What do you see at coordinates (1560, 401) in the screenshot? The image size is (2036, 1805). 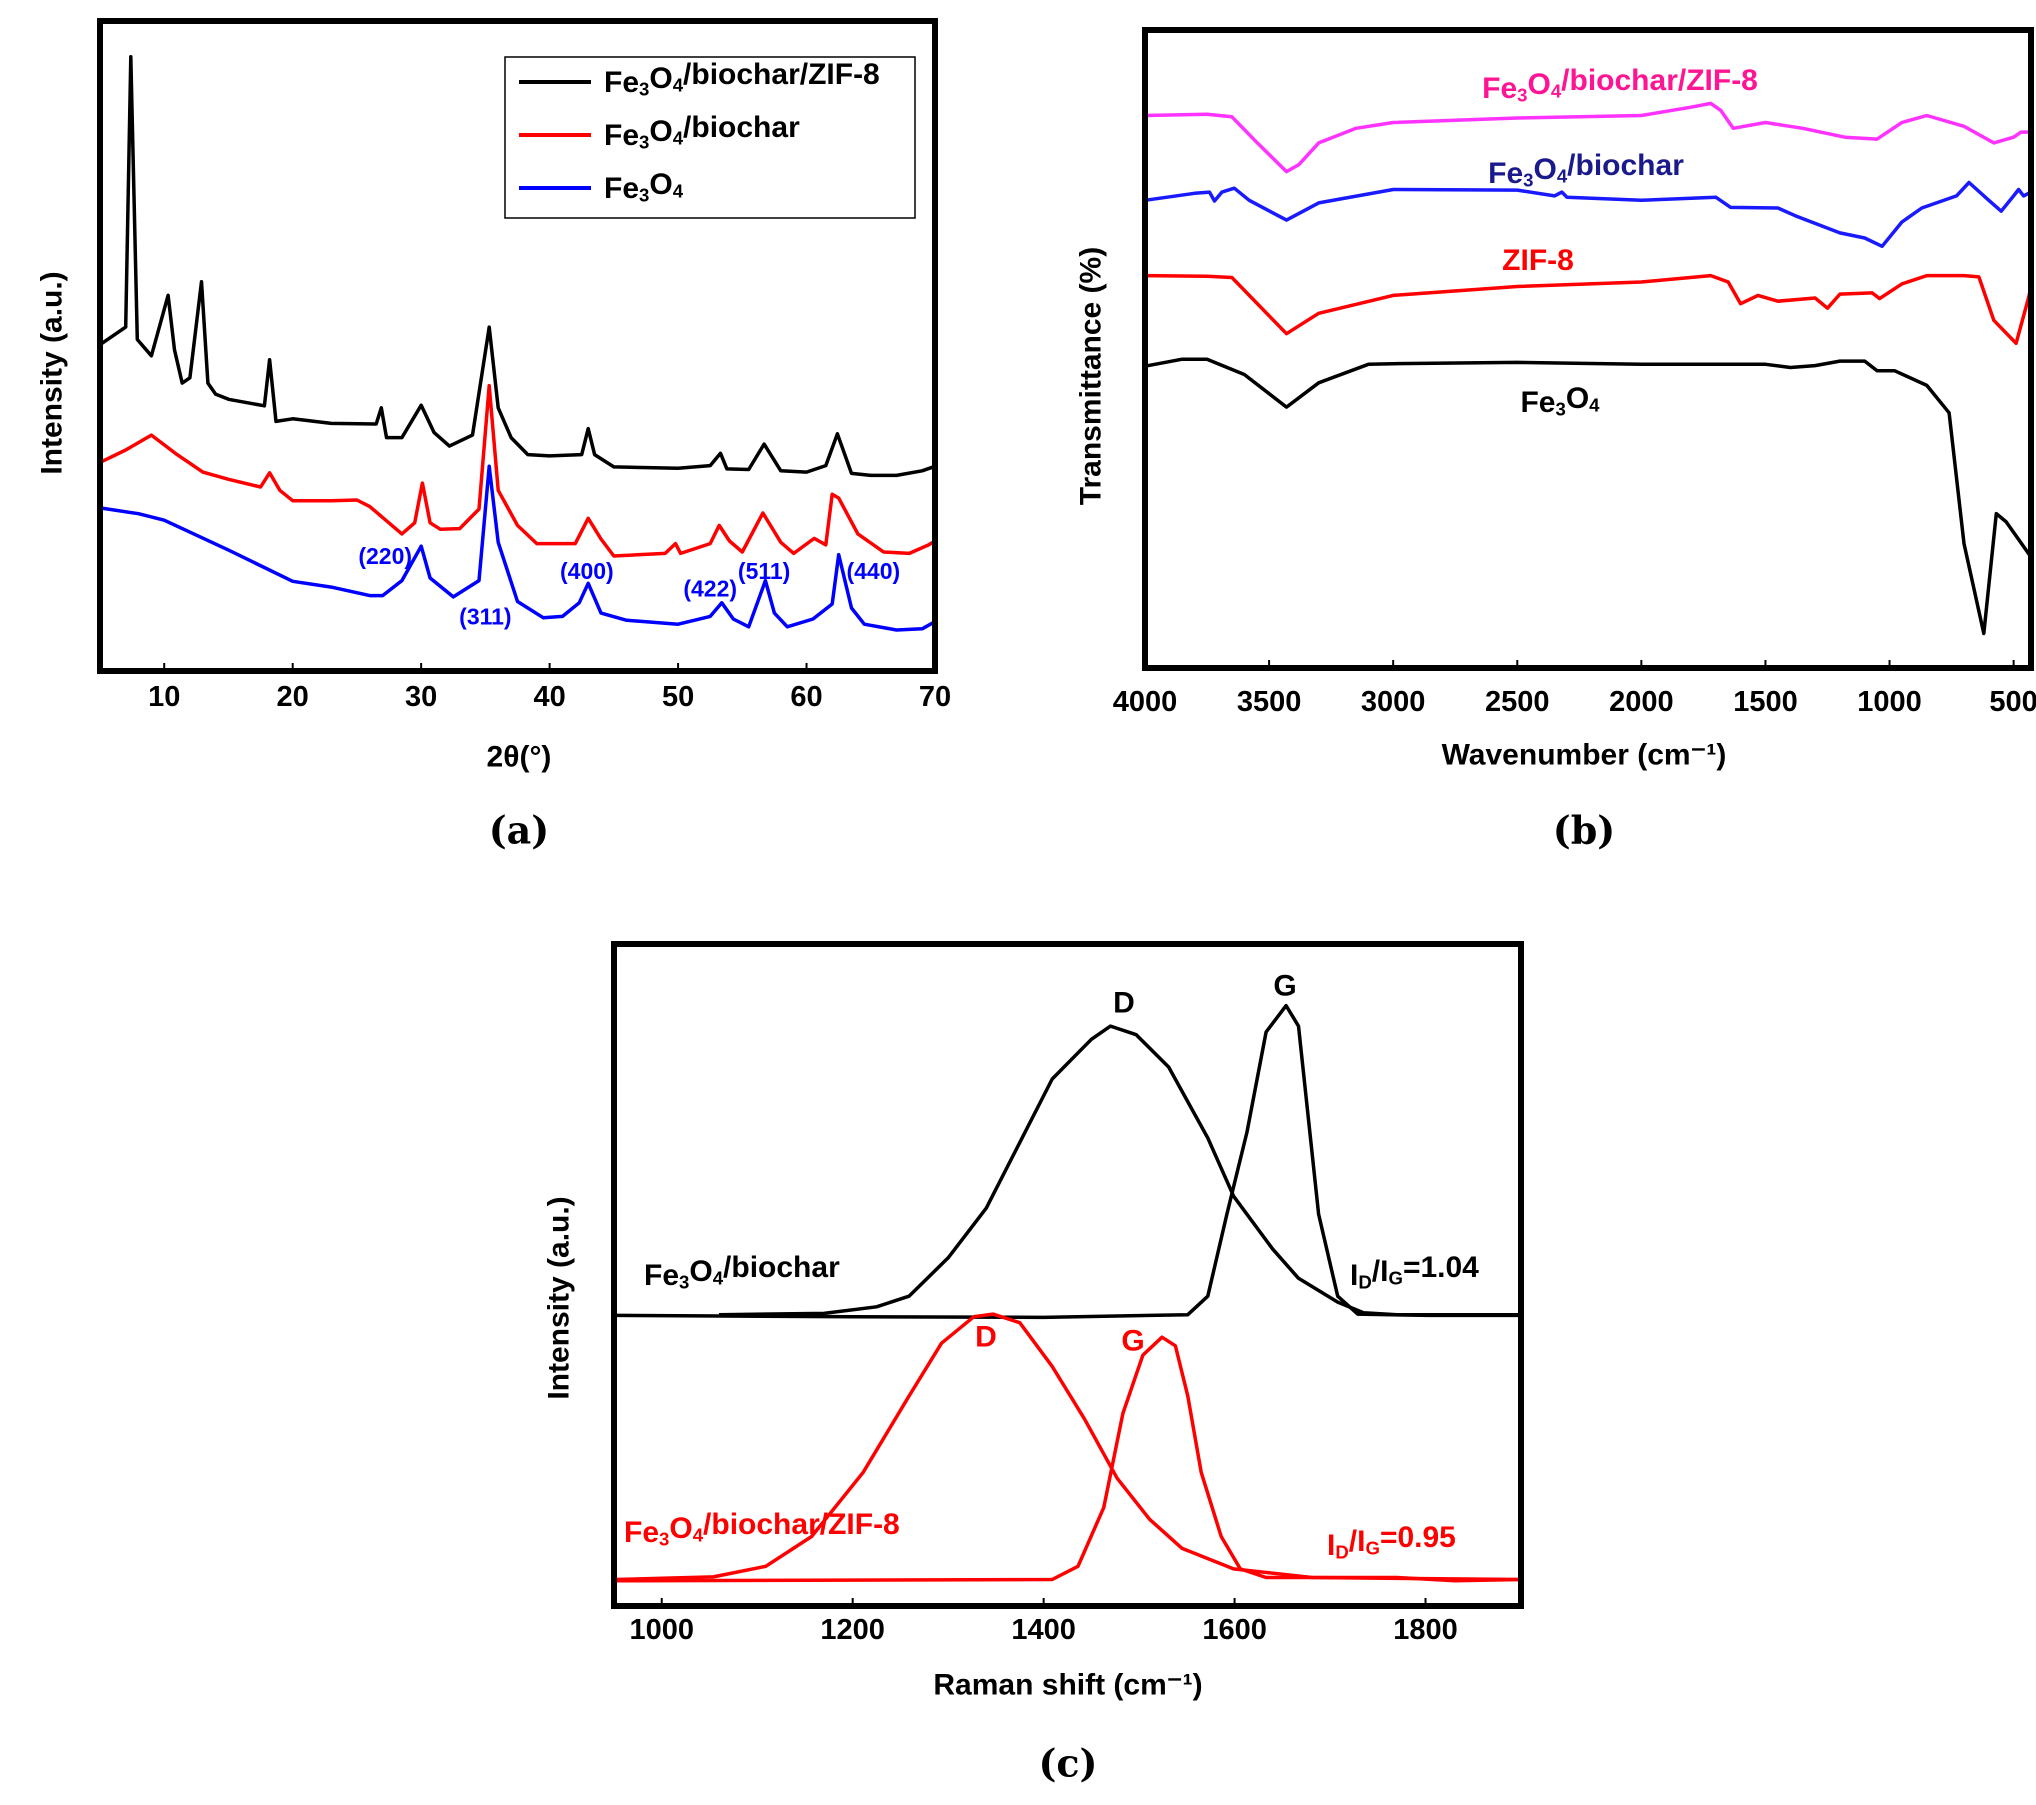 I see `ftir-label-fe3o4: Fe3O4` at bounding box center [1560, 401].